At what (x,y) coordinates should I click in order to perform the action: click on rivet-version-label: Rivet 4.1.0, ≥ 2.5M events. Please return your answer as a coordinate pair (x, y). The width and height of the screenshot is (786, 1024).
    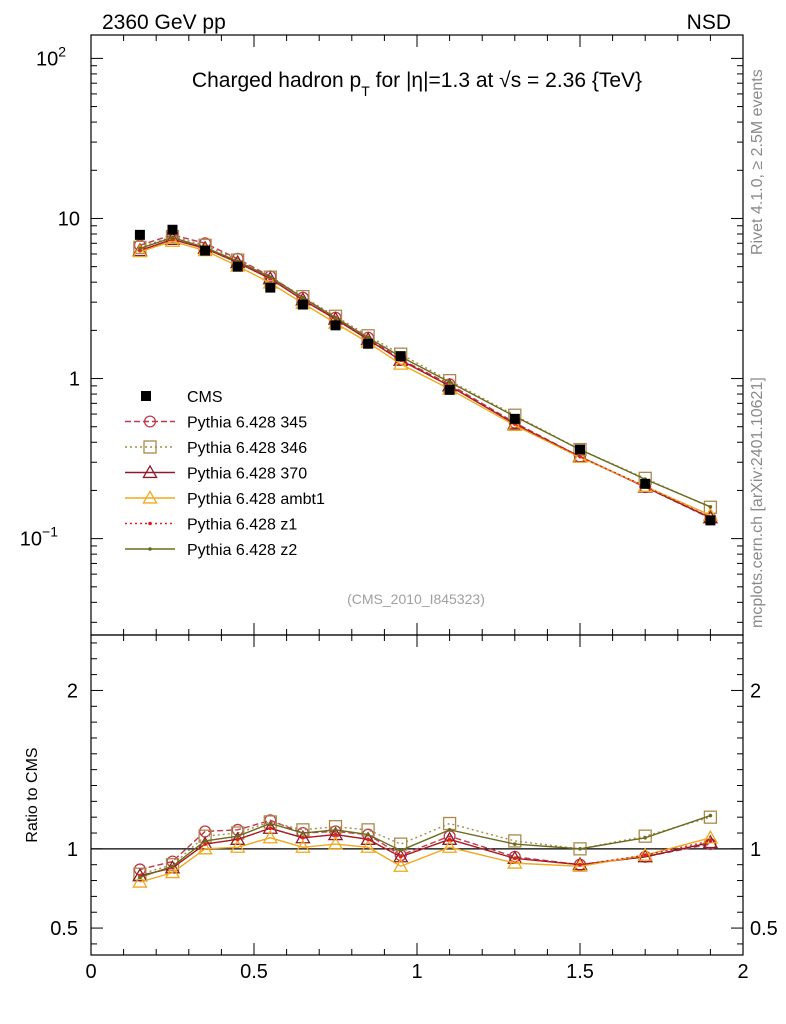
    Looking at the image, I should click on (757, 162).